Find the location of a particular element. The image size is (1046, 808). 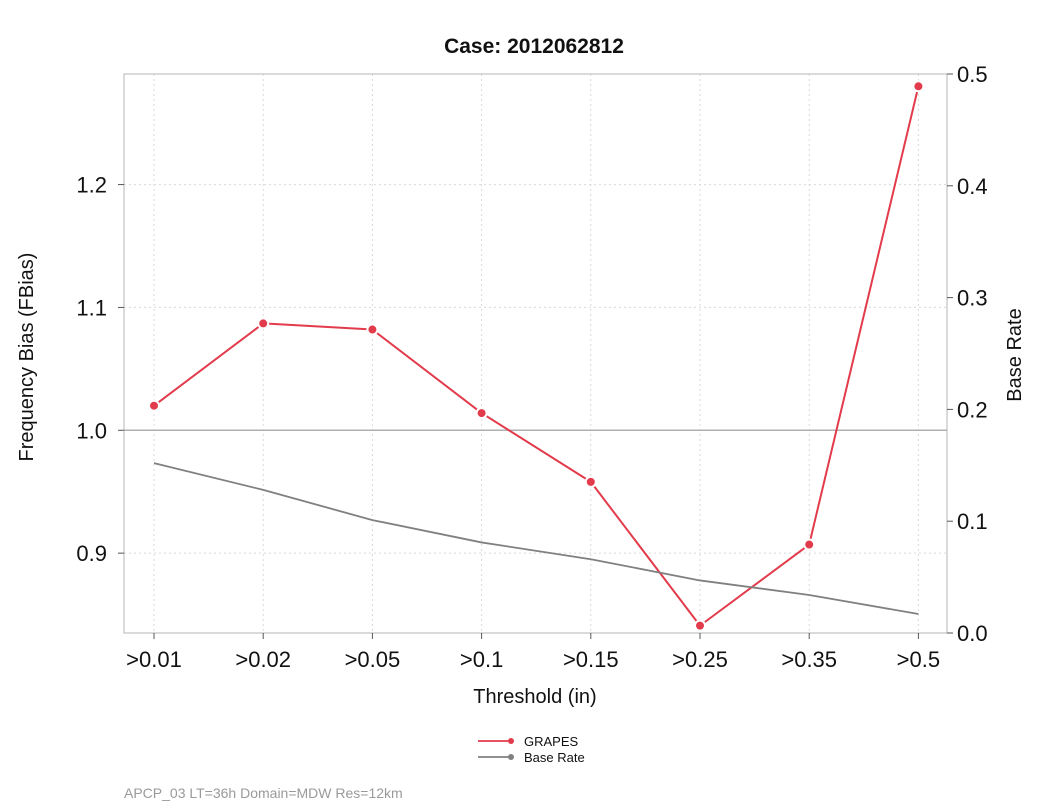

y2-tick-label: 0.4 is located at coordinates (972, 186).